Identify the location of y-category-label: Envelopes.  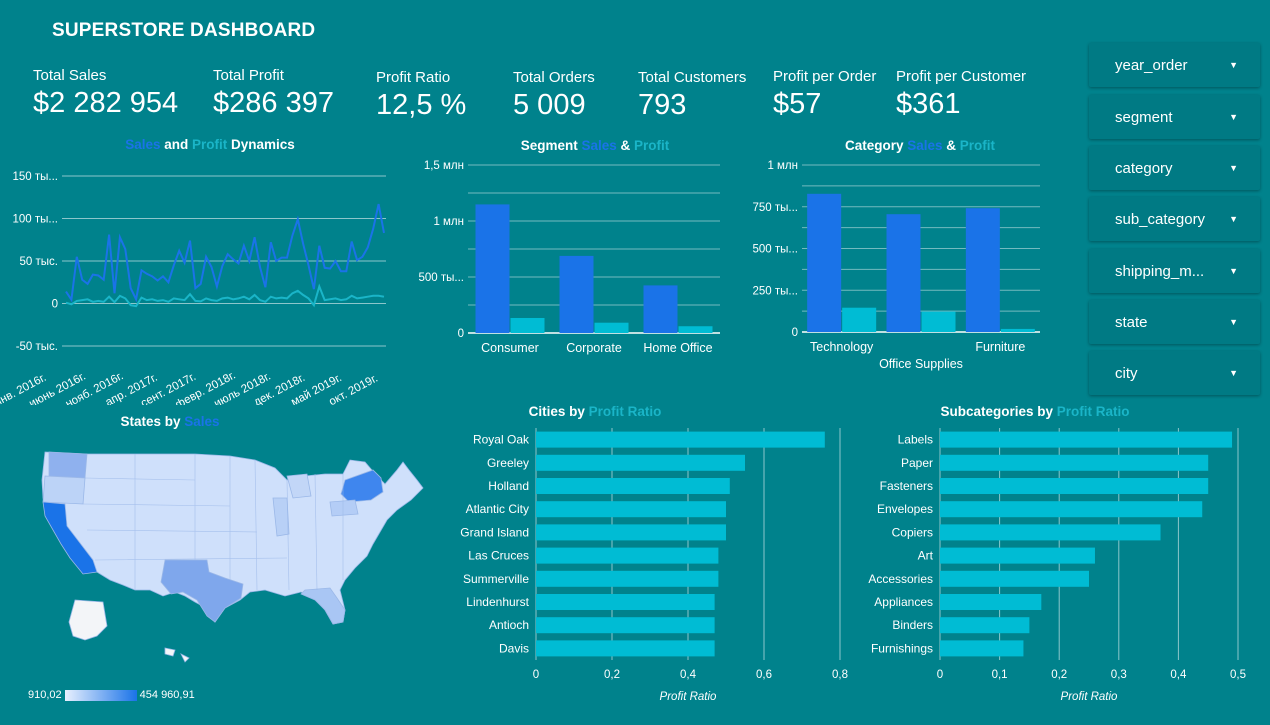
(905, 509).